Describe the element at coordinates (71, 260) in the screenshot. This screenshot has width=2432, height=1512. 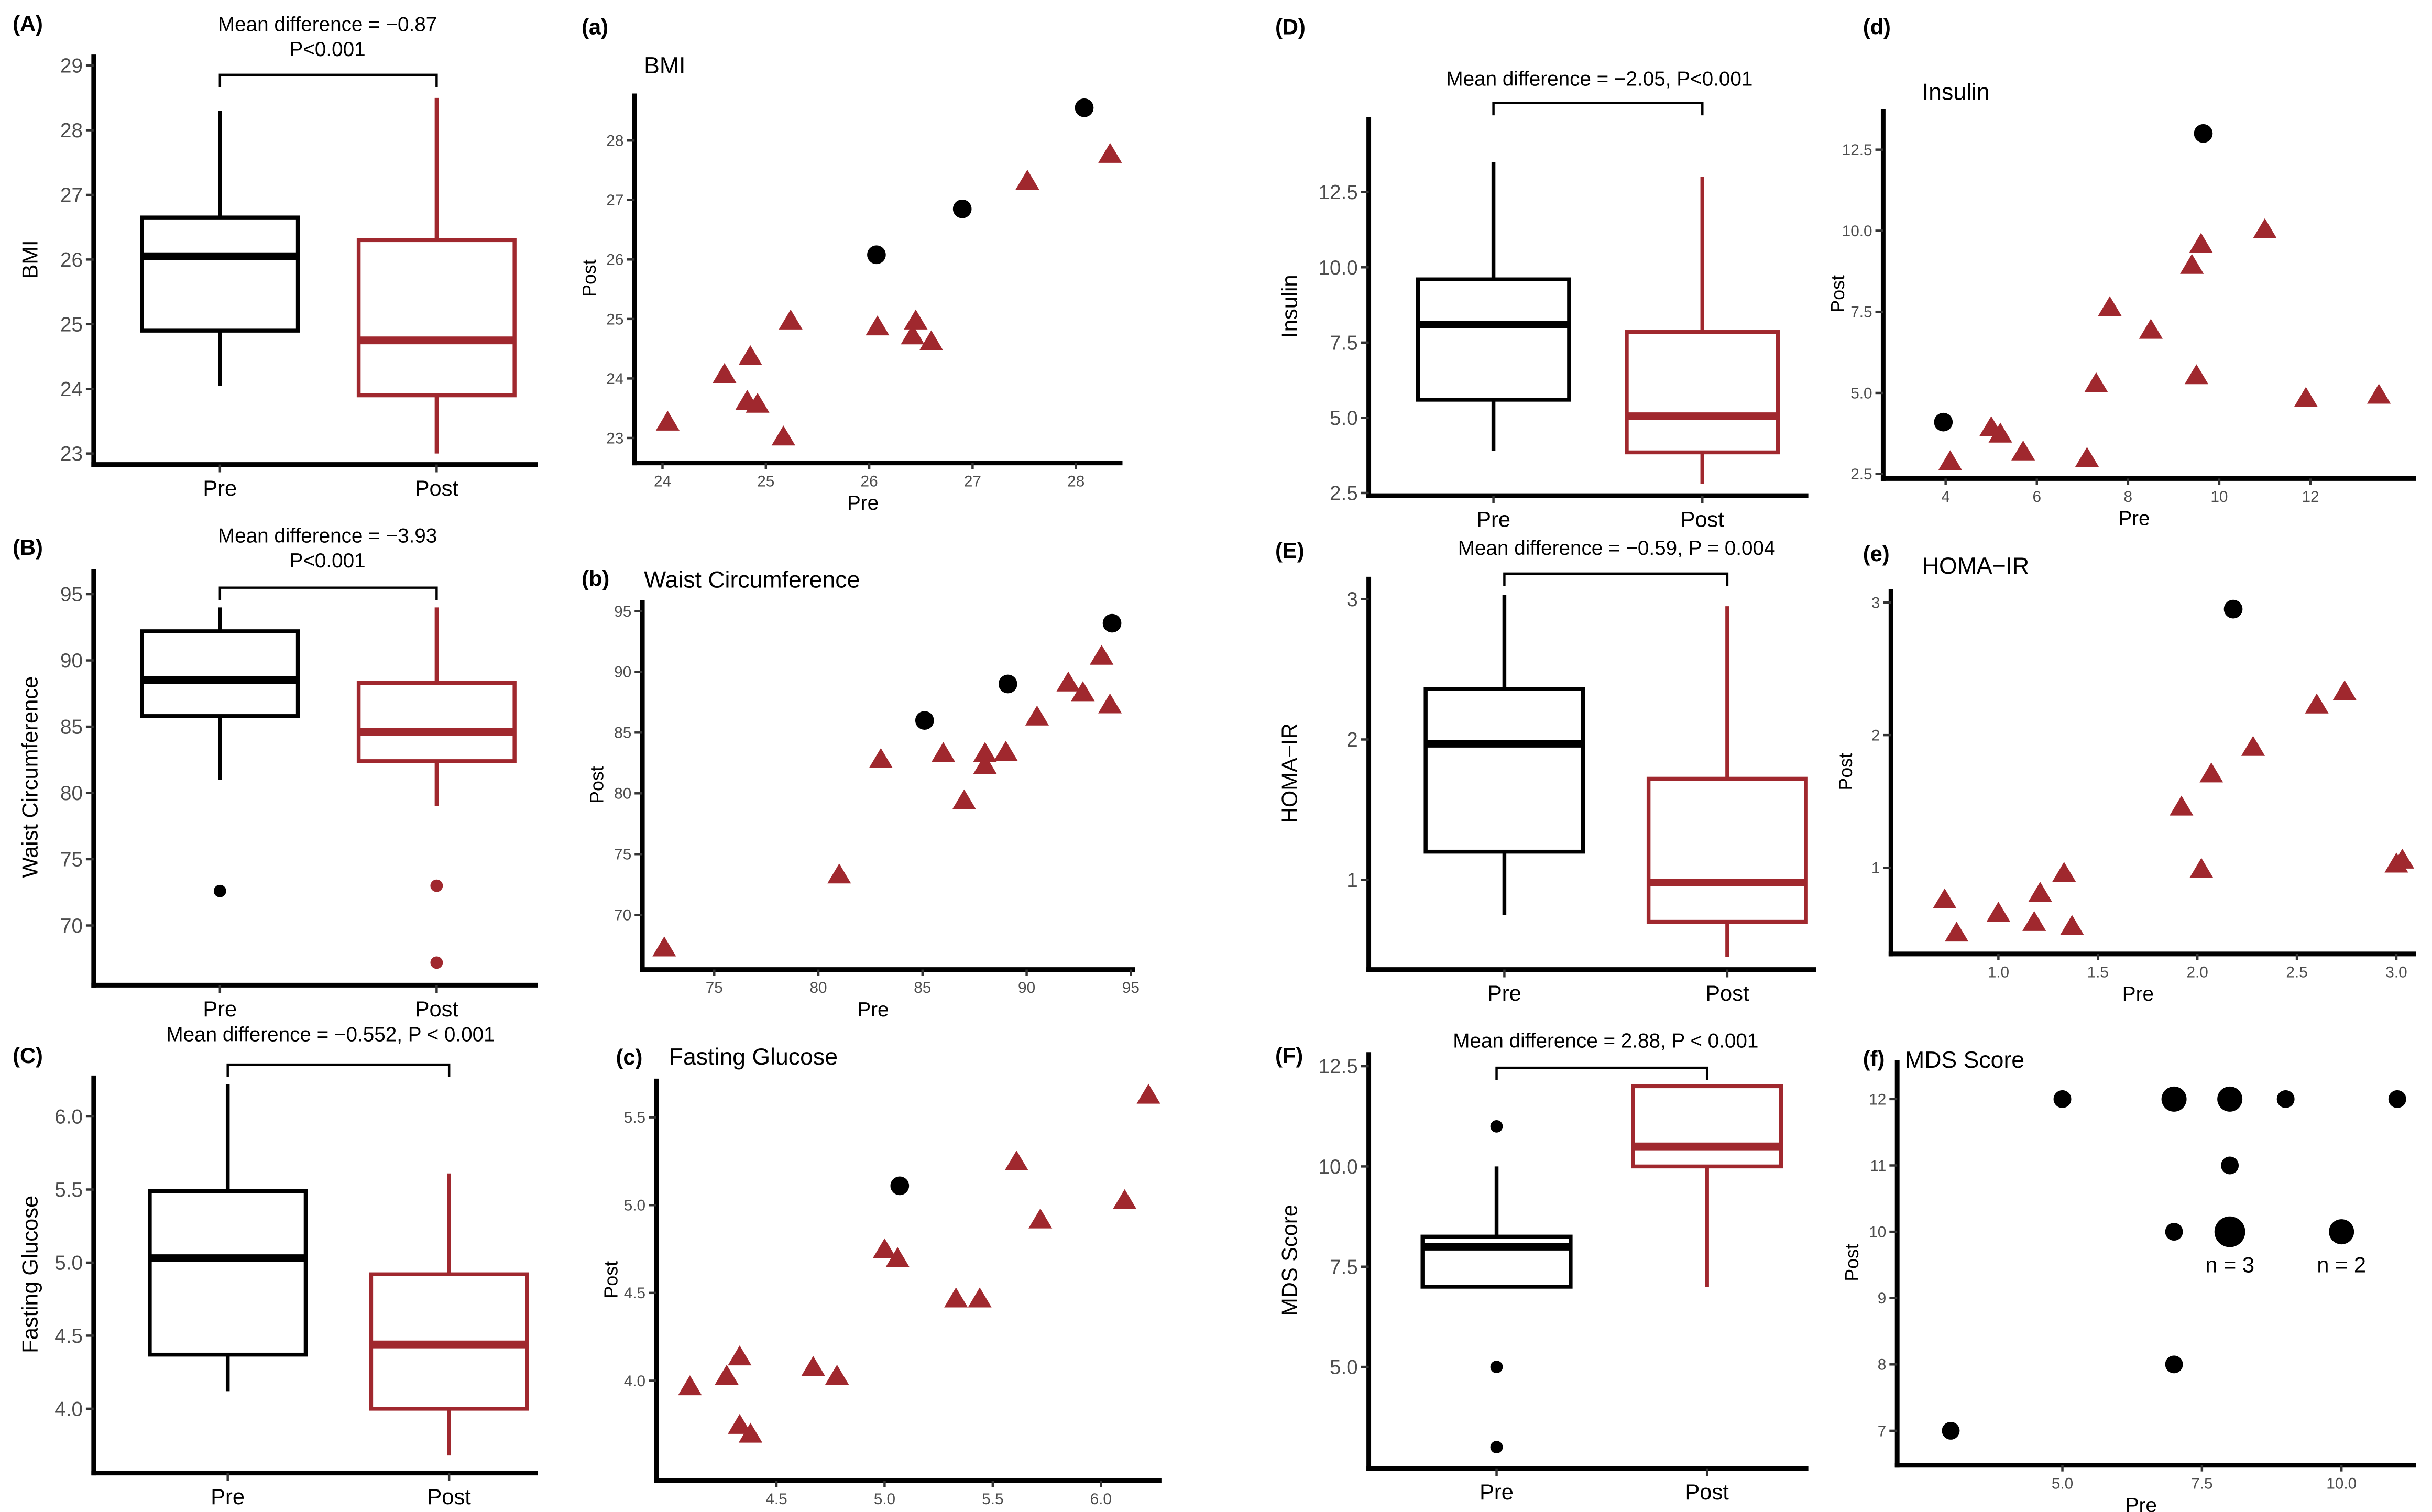
I see `y-tick-label: 26` at that location.